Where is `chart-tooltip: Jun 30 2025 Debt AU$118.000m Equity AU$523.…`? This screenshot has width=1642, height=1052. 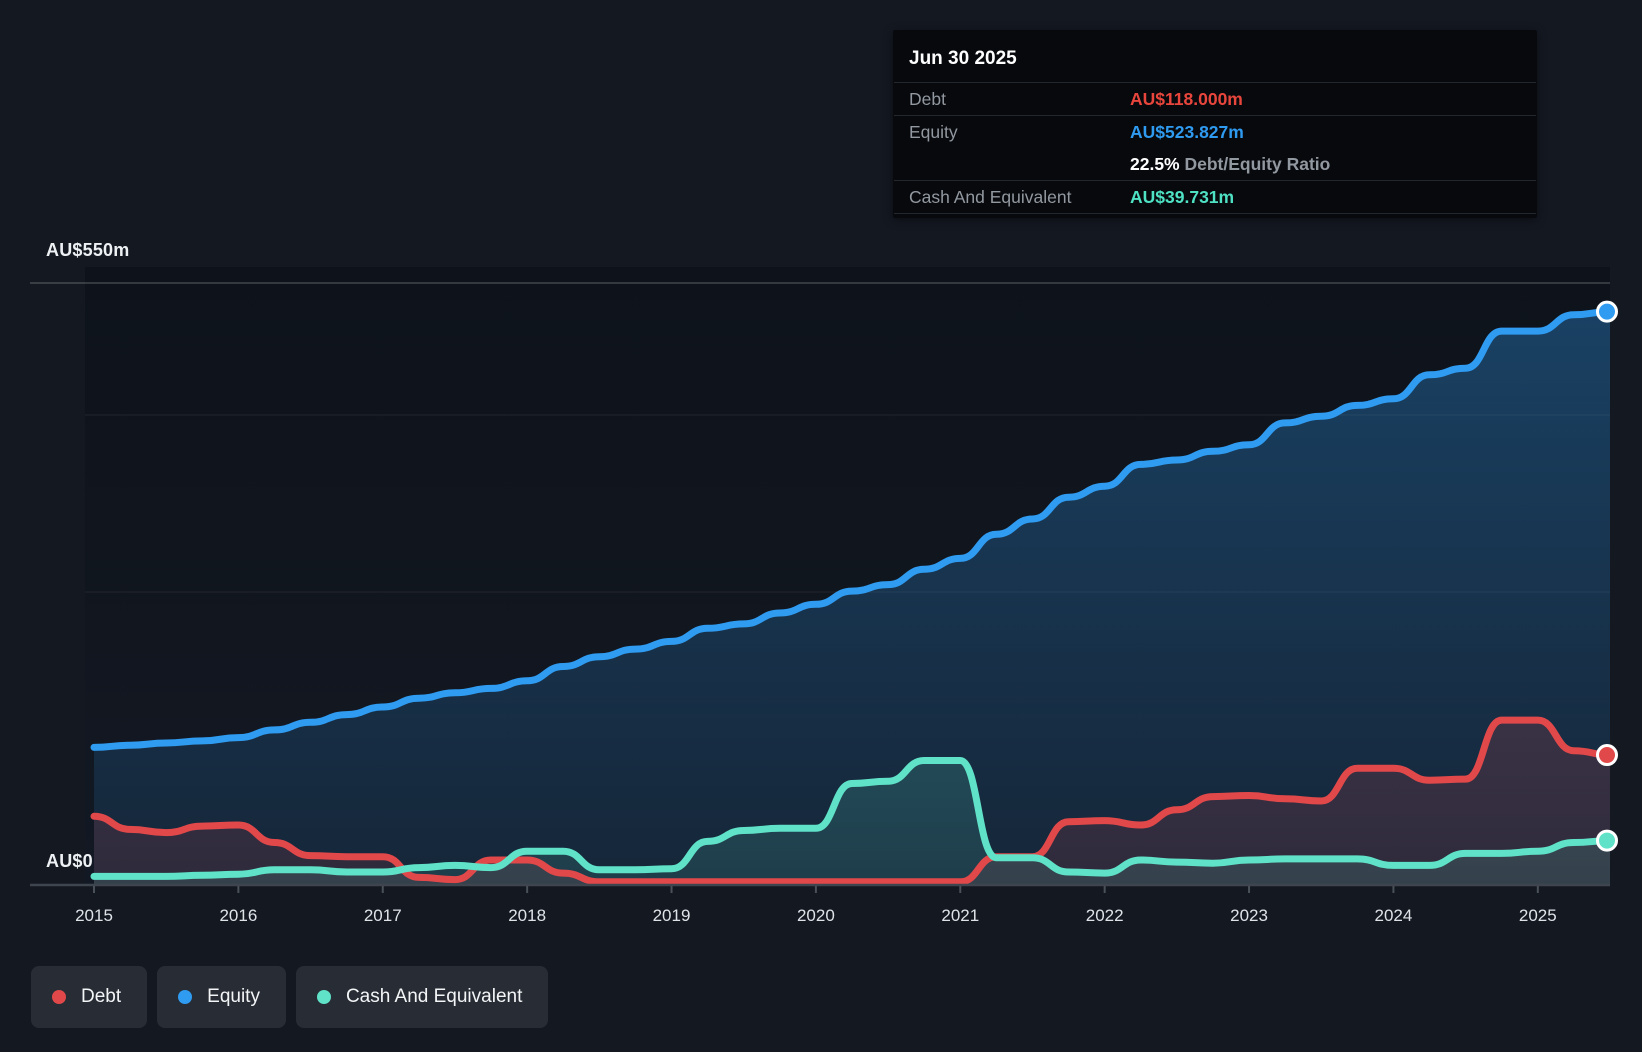 chart-tooltip: Jun 30 2025 Debt AU$118.000m Equity AU$523.… is located at coordinates (1215, 124).